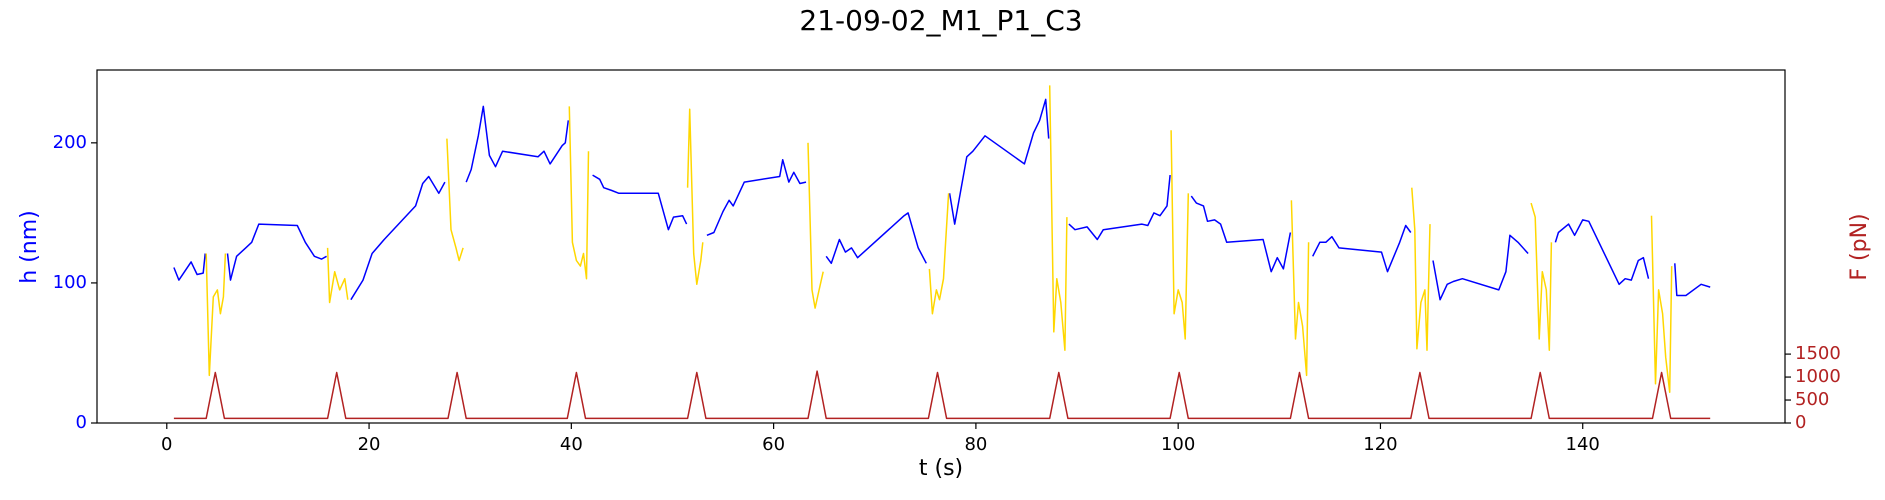  What do you see at coordinates (70, 142) in the screenshot?
I see `y-tick-label: 200` at bounding box center [70, 142].